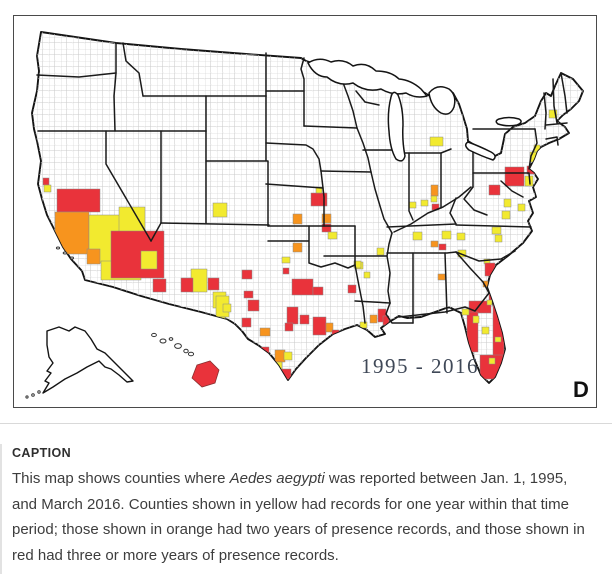 Image resolution: width=612 pixels, height=578 pixels. What do you see at coordinates (480, 151) in the screenshot?
I see `lake-erie` at bounding box center [480, 151].